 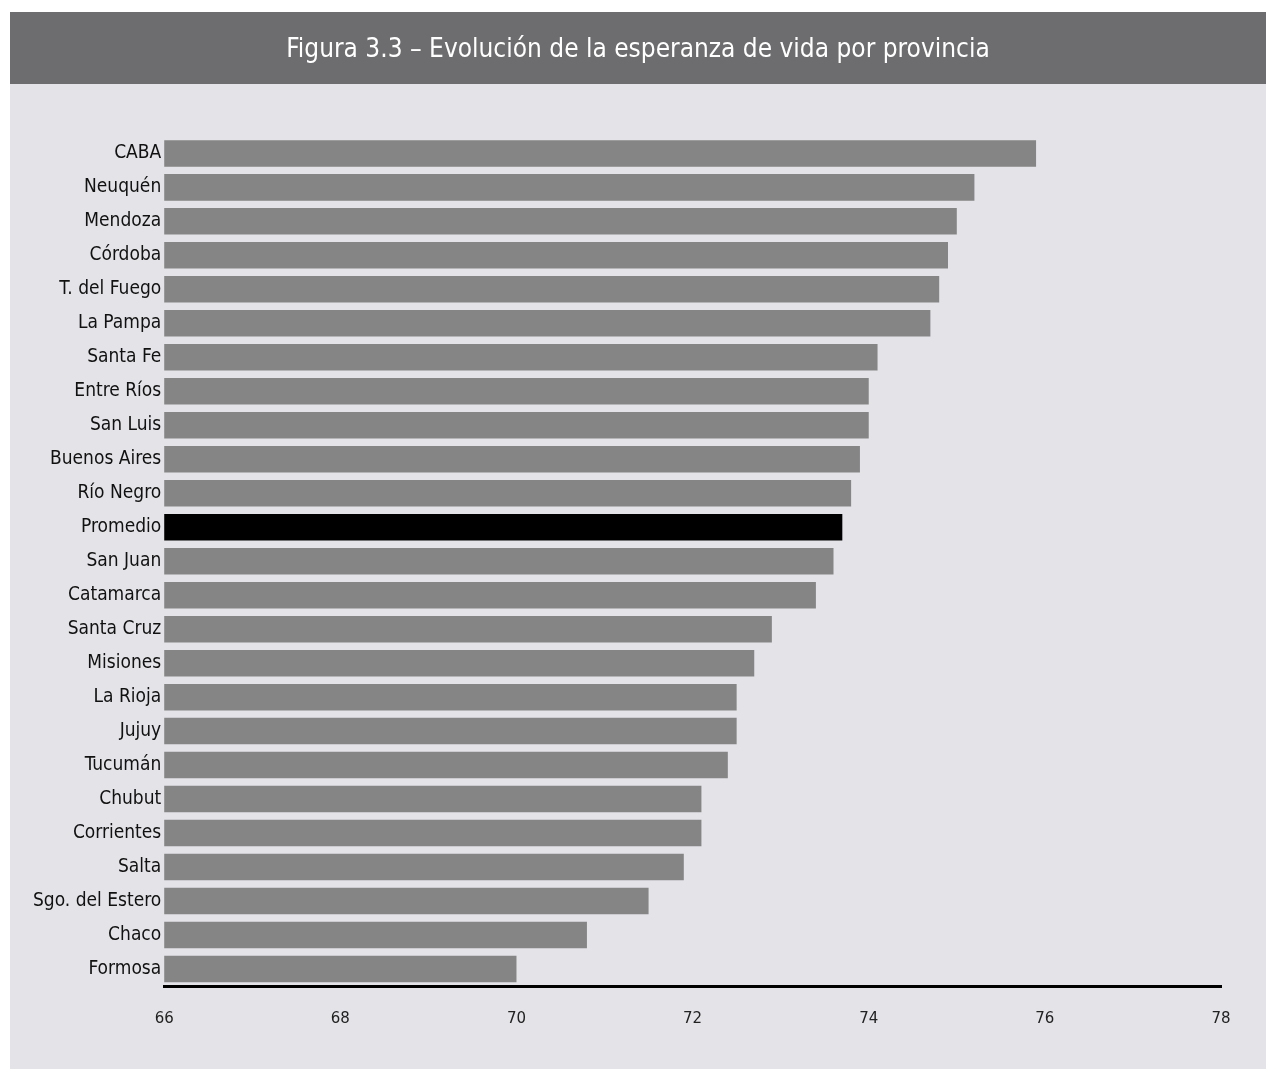 What do you see at coordinates (125, 423) in the screenshot?
I see `y-tick-label: San Luis` at bounding box center [125, 423].